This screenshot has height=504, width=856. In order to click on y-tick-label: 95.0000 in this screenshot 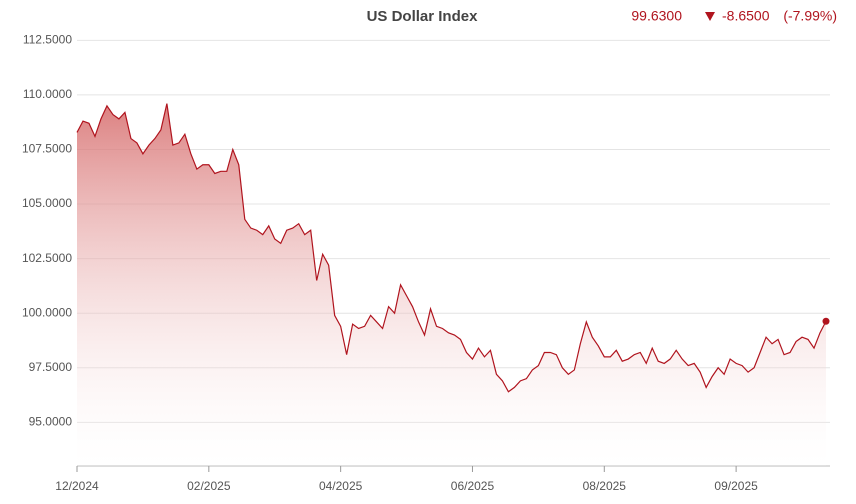, I will do `click(51, 422)`.